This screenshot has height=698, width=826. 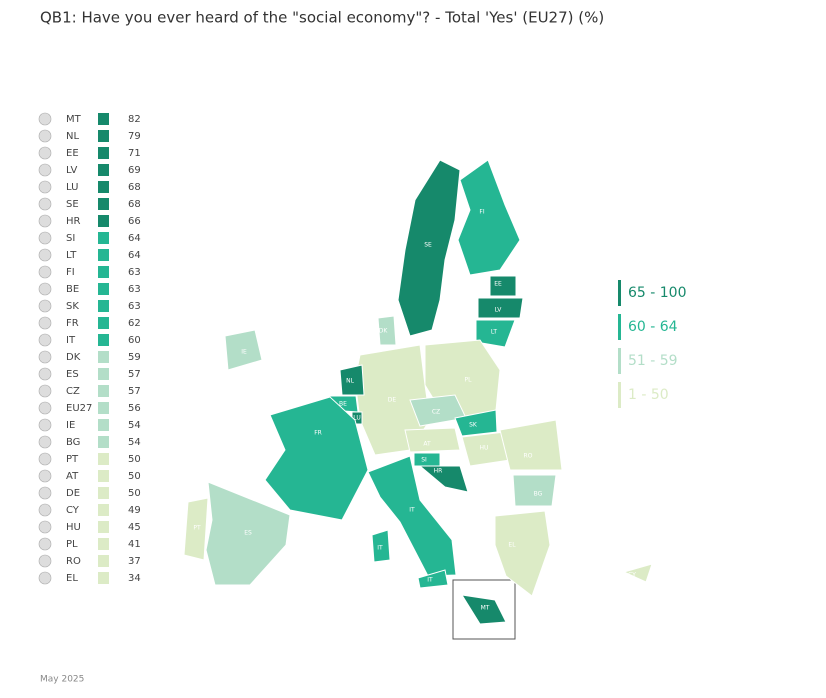 What do you see at coordinates (134, 153) in the screenshot?
I see `value: 71` at bounding box center [134, 153].